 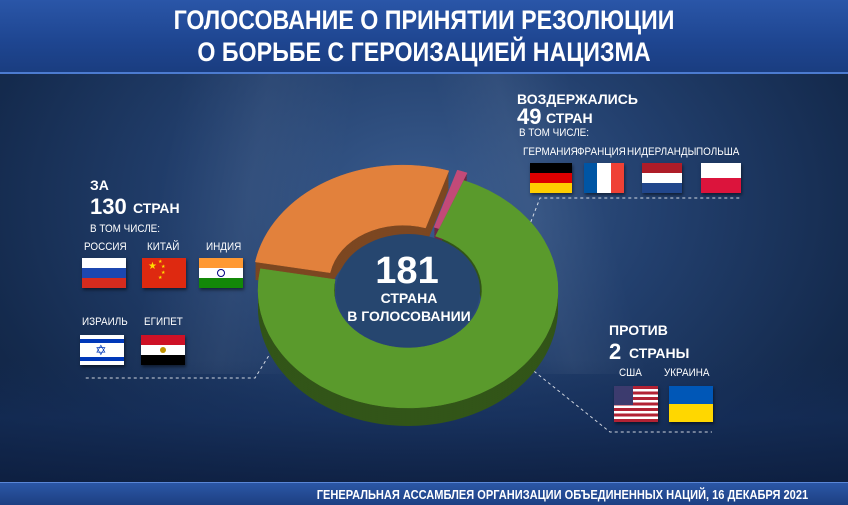 What do you see at coordinates (550, 152) in the screenshot?
I see `country-name-germany: ГЕРМАНИЯ` at bounding box center [550, 152].